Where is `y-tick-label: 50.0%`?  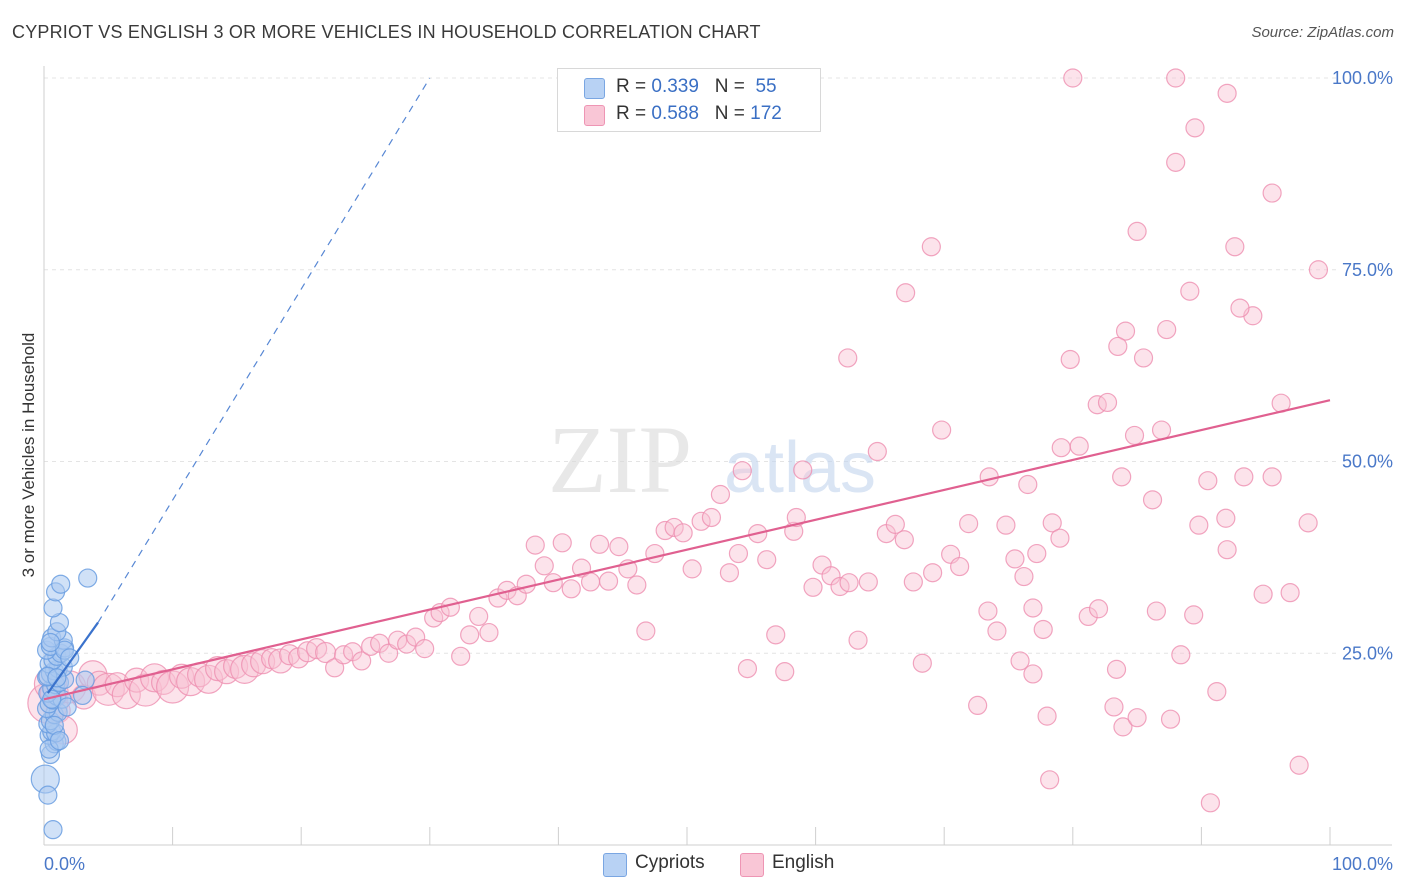
y-tick-label: 50.0% is located at coordinates (1367, 462).